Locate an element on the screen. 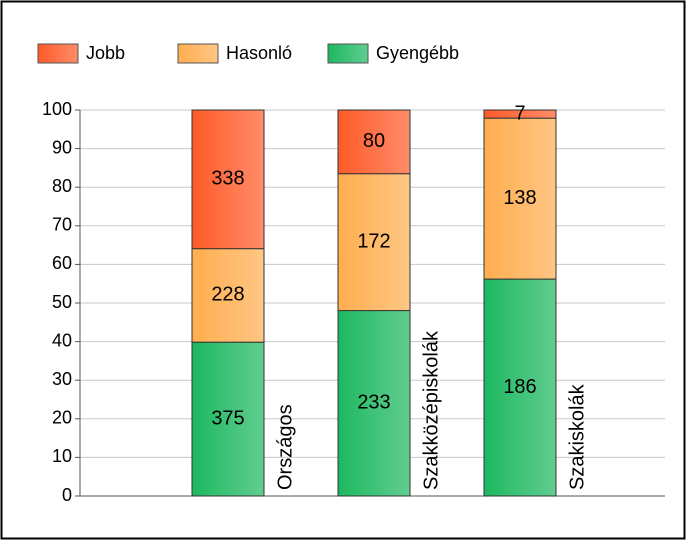  value-label: 138 is located at coordinates (519, 198).